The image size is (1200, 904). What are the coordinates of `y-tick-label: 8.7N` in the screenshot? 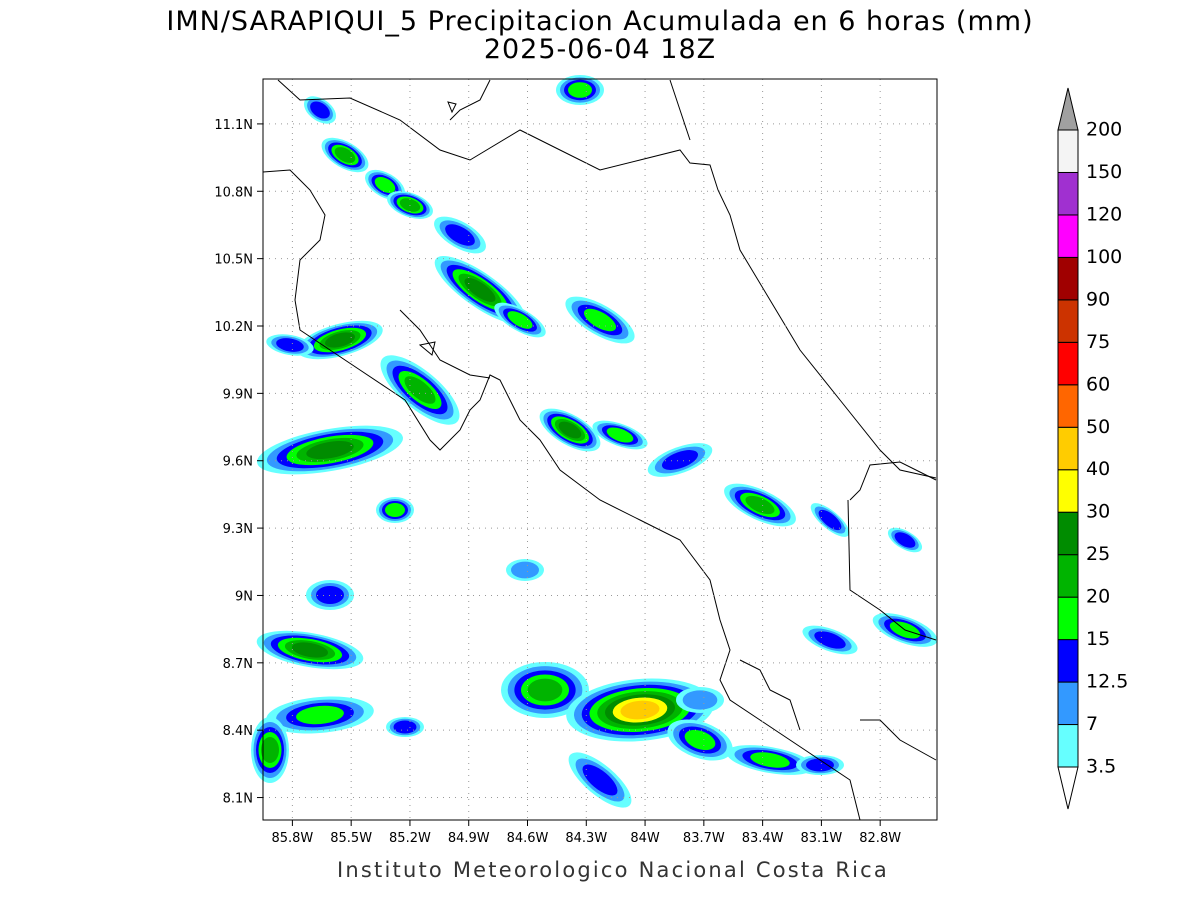 It's located at (238, 664).